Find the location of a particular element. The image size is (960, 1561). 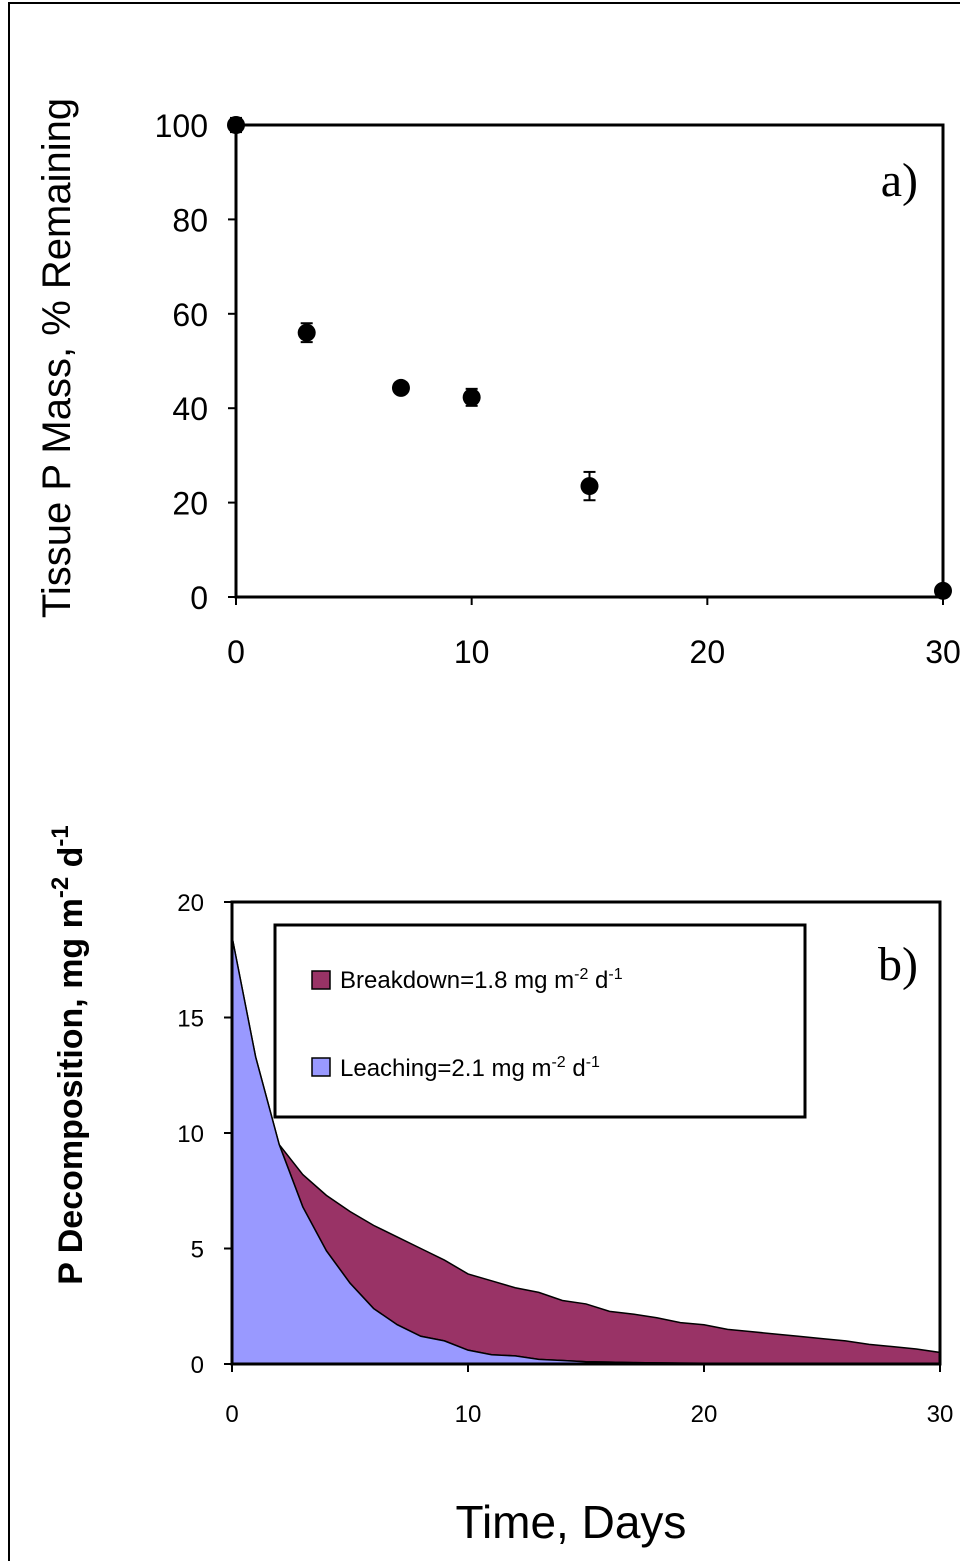

y-tick-label-b: 20 is located at coordinates (190, 903).